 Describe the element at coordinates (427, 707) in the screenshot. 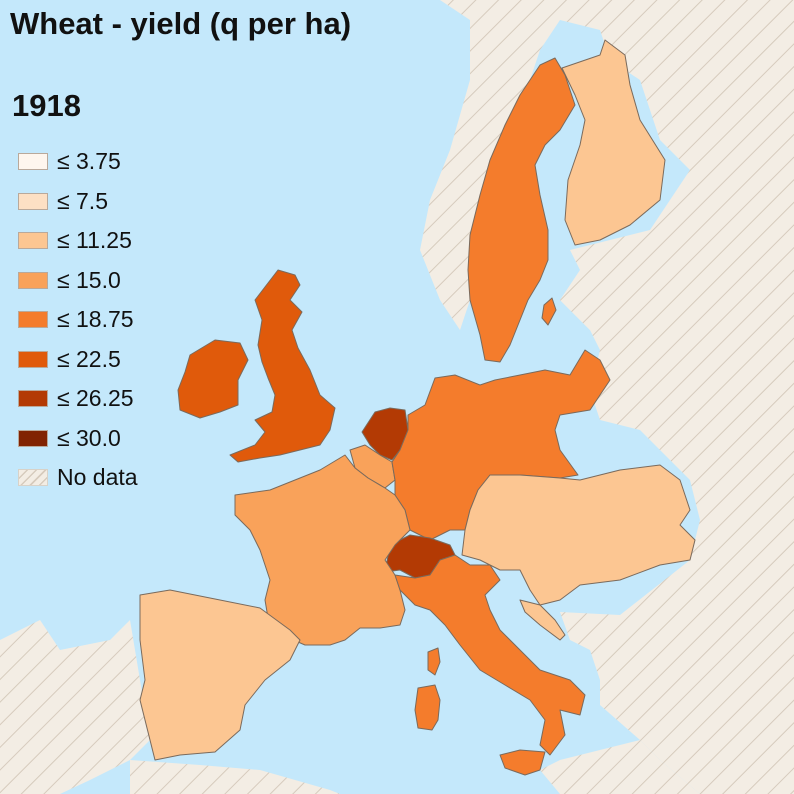

I see `sardinia` at that location.